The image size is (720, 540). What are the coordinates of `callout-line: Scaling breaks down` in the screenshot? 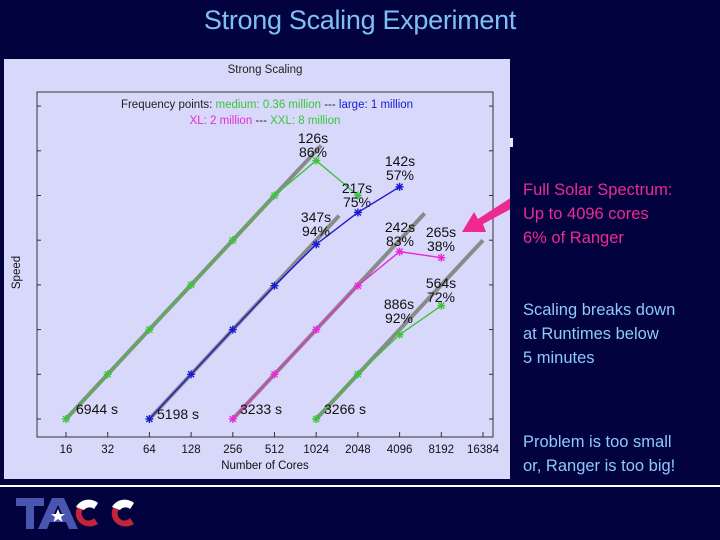 It's located at (599, 310).